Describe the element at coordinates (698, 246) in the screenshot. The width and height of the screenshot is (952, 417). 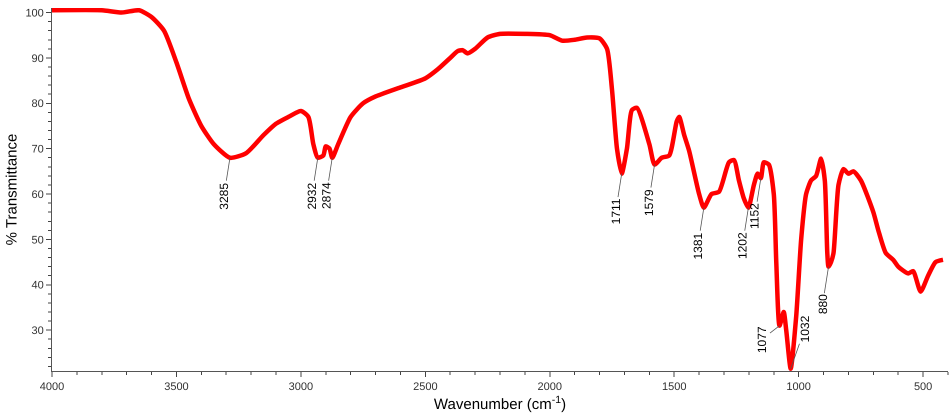
I see `annotation: 1381` at that location.